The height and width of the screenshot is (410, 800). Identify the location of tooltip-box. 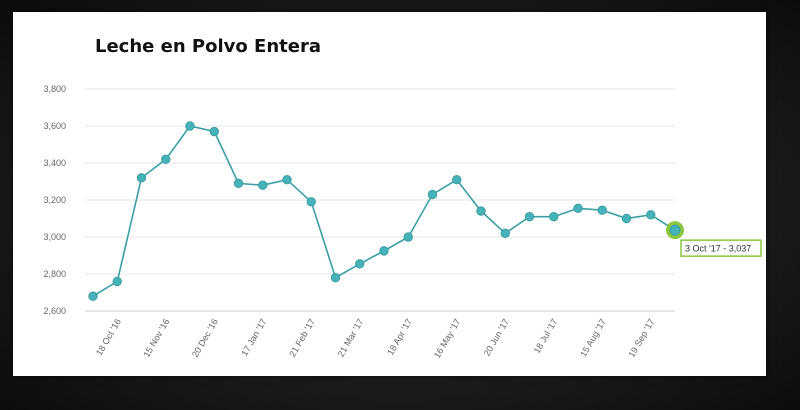
(721, 248).